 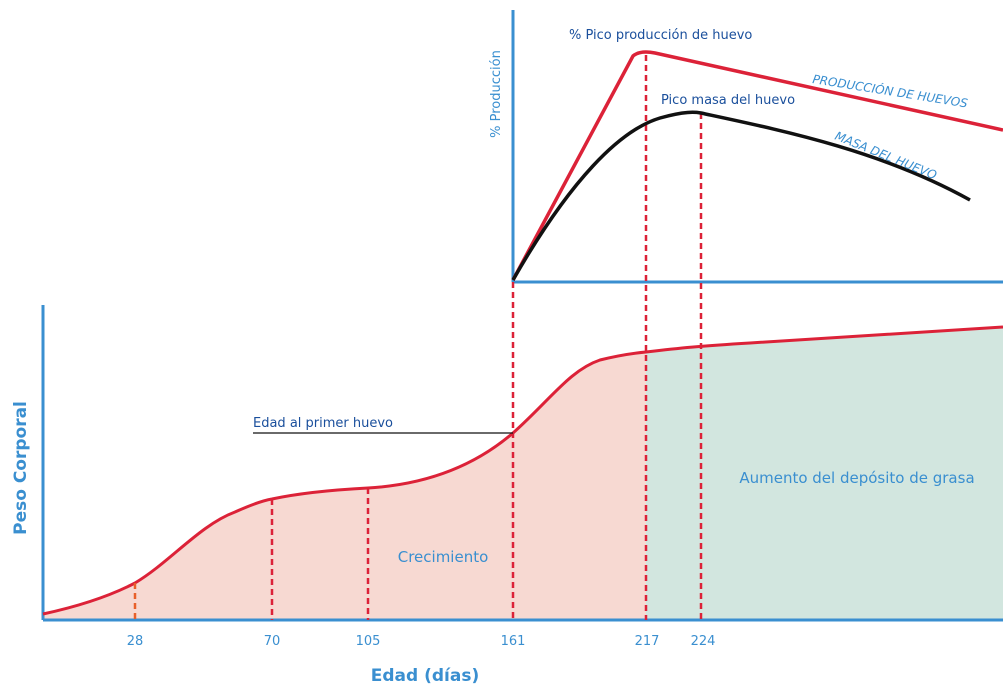 I want to click on tick-label-224: 224, so click(x=703, y=641).